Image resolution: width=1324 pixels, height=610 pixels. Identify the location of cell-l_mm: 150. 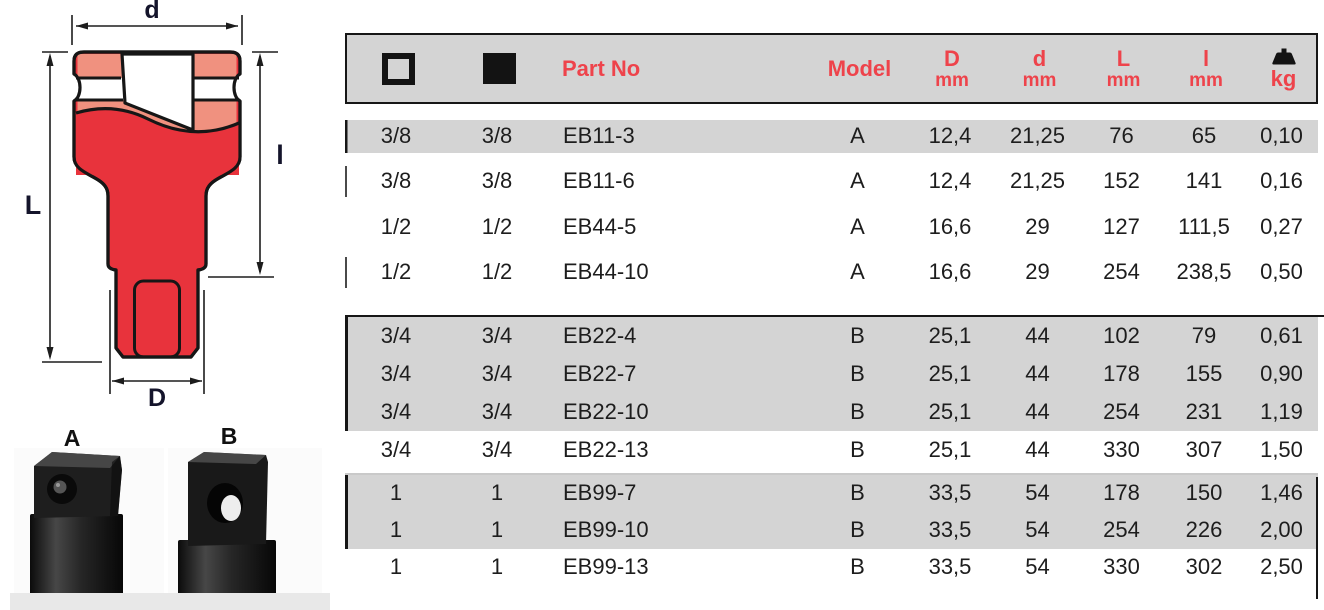
(1204, 492).